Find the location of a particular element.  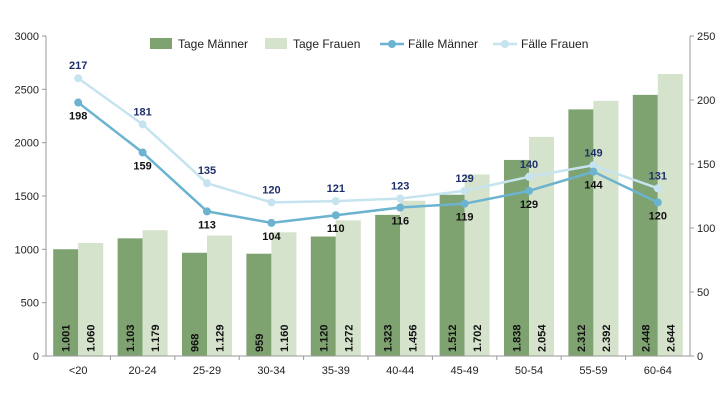

point-value-label: 149 is located at coordinates (593, 153).